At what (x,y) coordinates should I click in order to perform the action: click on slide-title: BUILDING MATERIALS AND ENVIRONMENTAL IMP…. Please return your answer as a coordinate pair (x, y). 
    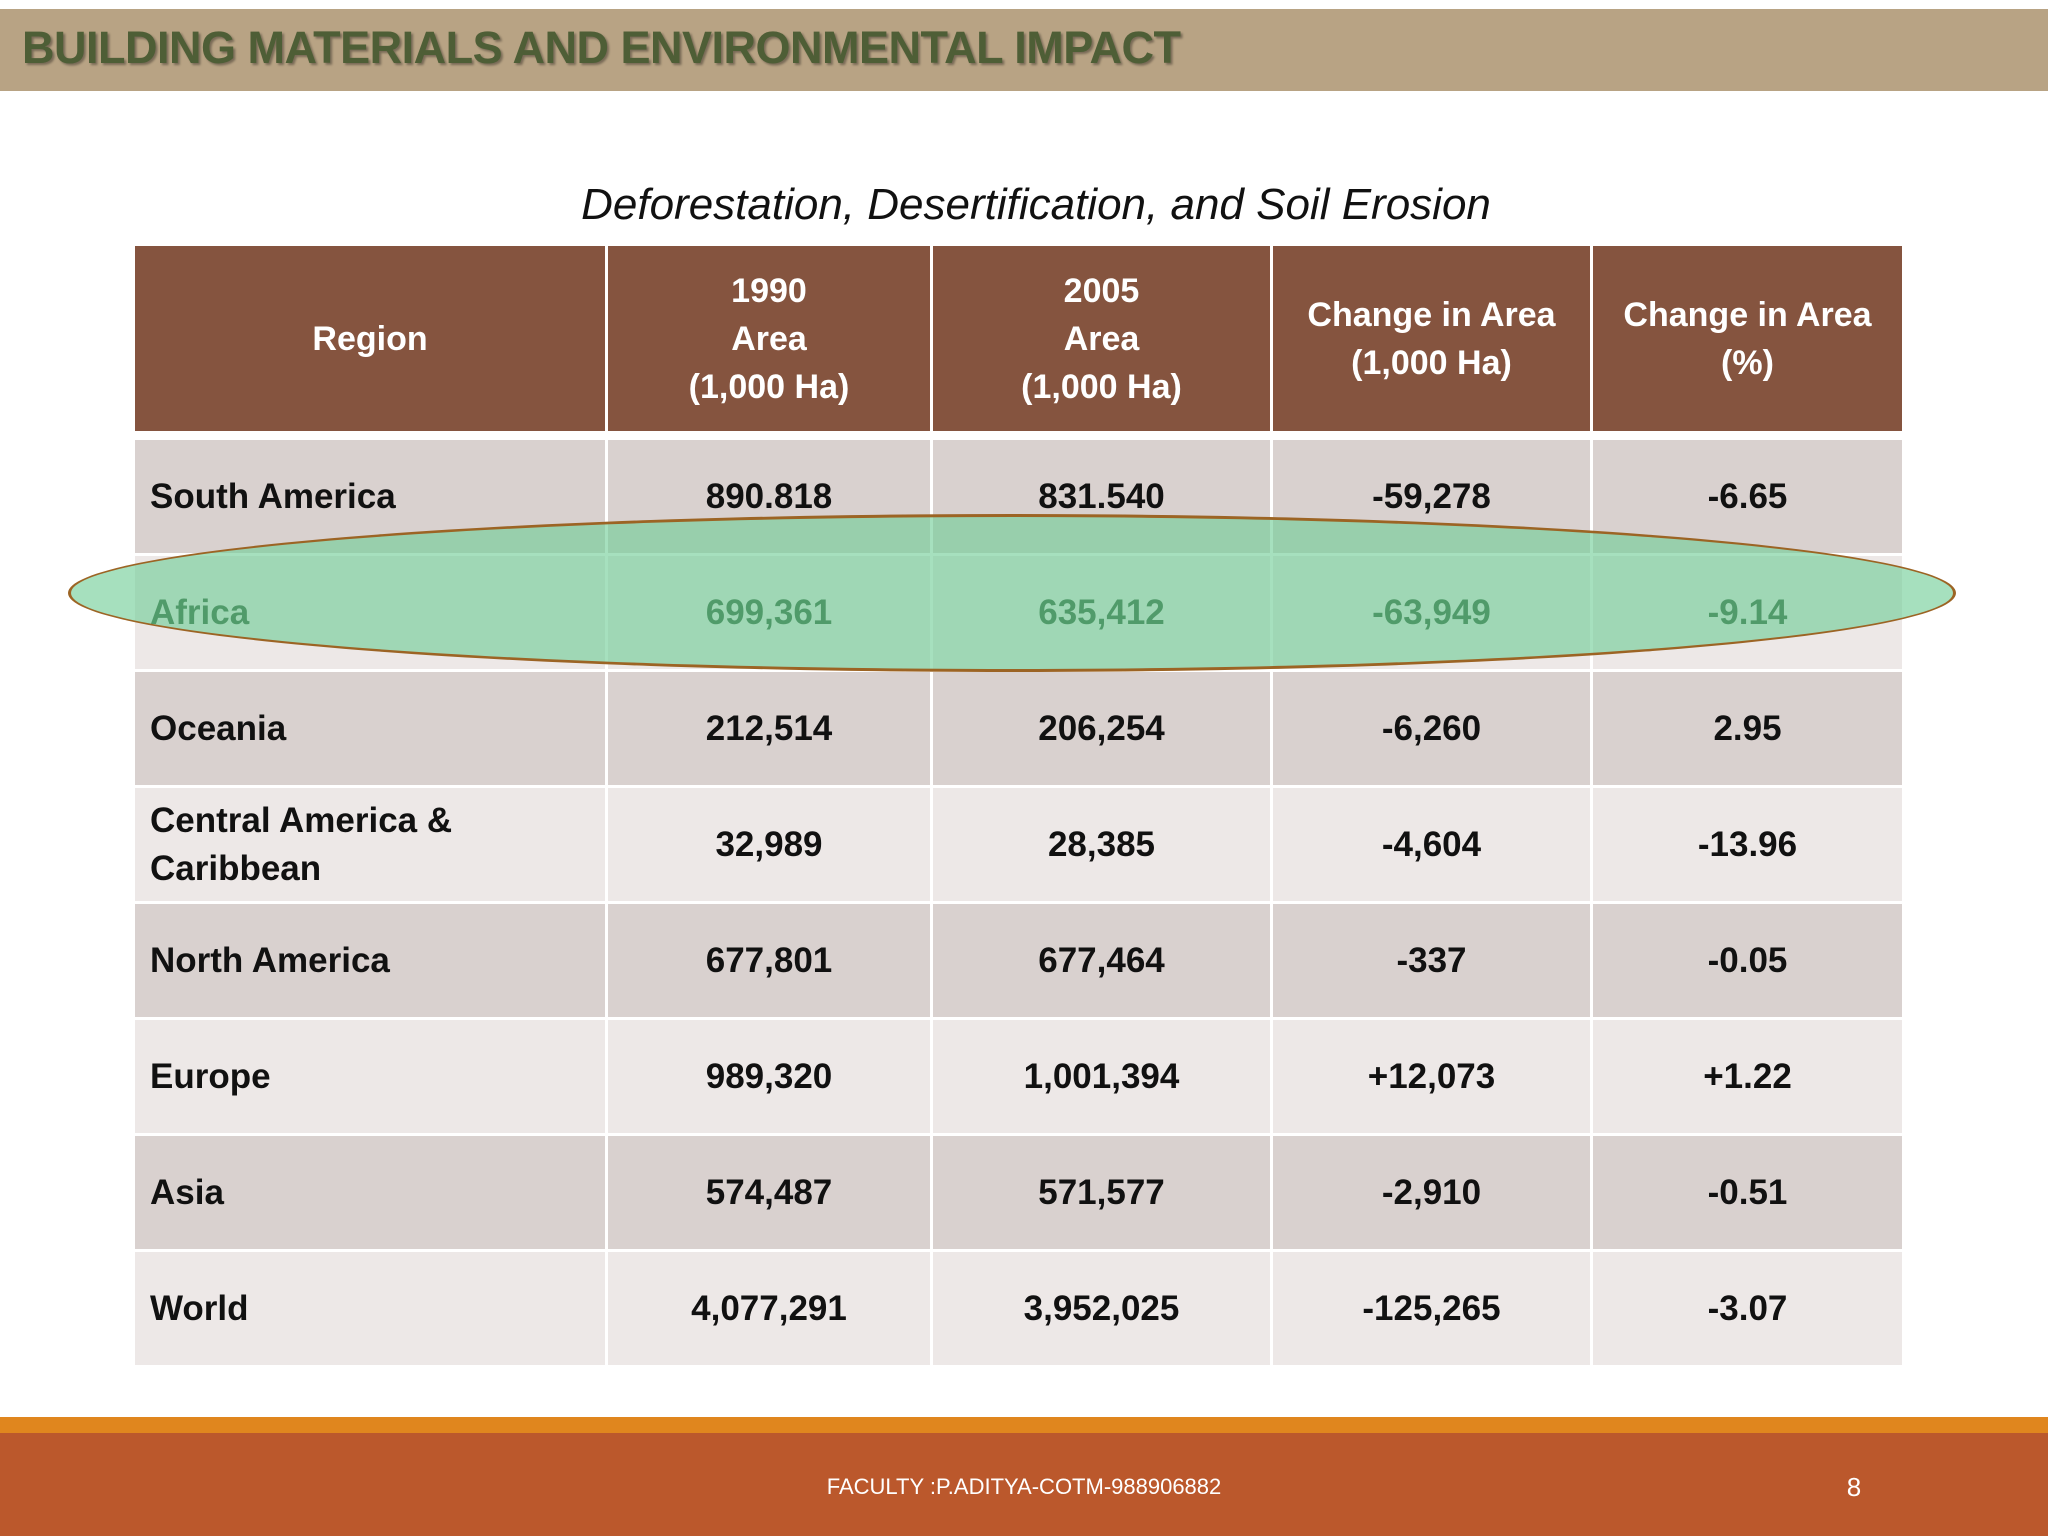
    Looking at the image, I should click on (601, 47).